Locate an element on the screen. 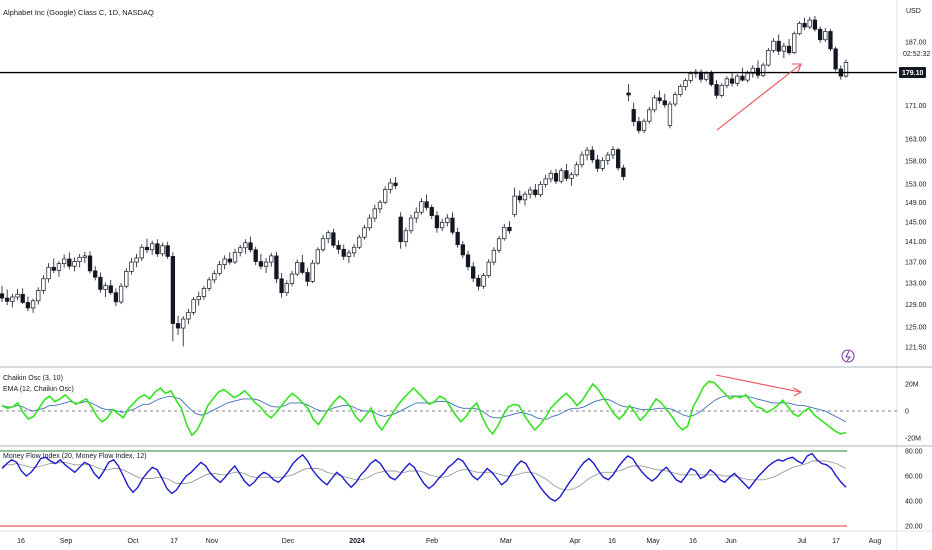  price-level-line: 179.10 is located at coordinates (463, 73).